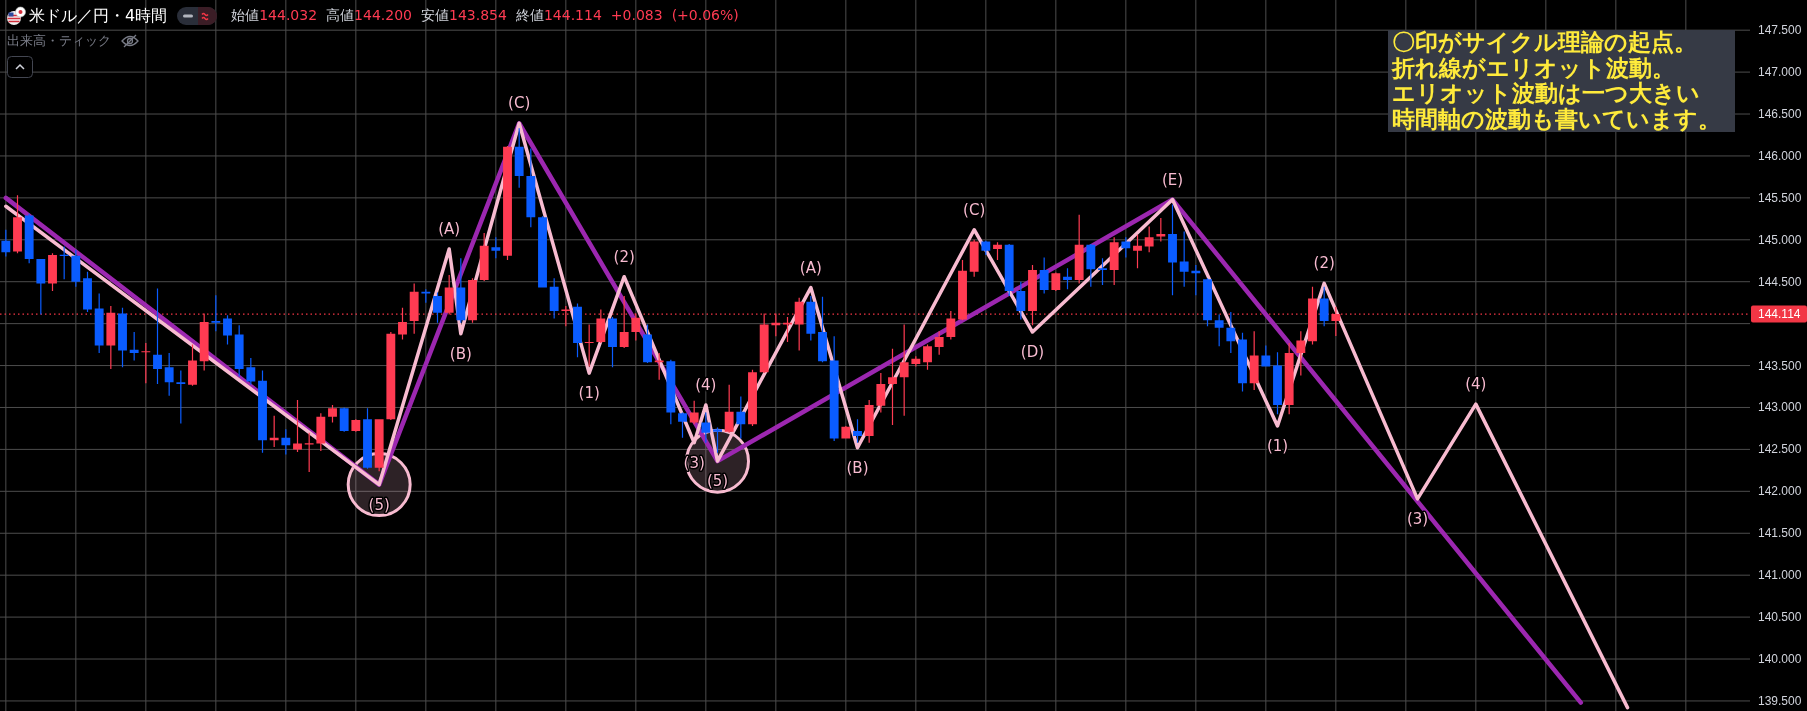 This screenshot has height=711, width=1807. Describe the element at coordinates (1780, 449) in the screenshot. I see `y-tick-label: 142.500` at that location.